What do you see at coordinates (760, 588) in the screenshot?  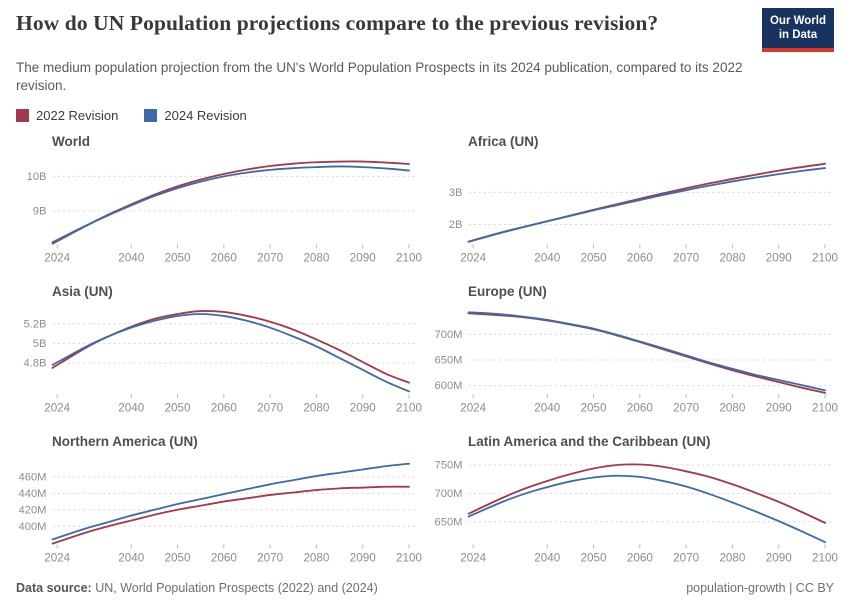 I see `footer-right: population-growth | CC BY` at bounding box center [760, 588].